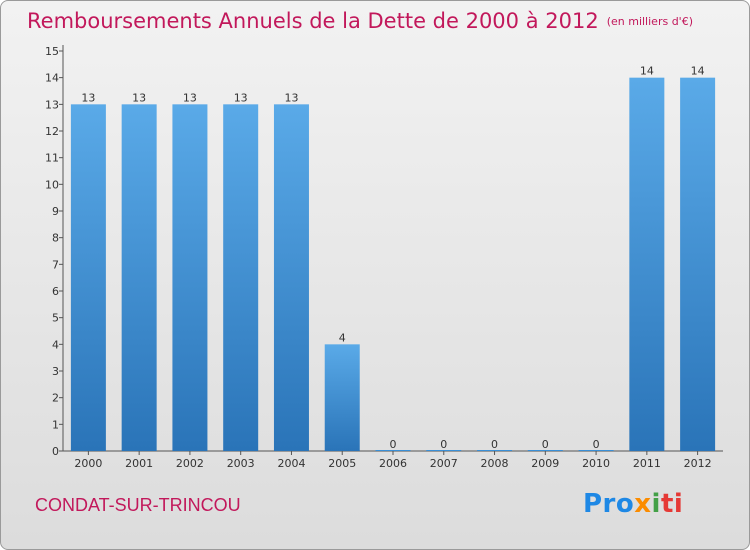  What do you see at coordinates (88, 463) in the screenshot?
I see `x-tick-label-2000: 2000` at bounding box center [88, 463].